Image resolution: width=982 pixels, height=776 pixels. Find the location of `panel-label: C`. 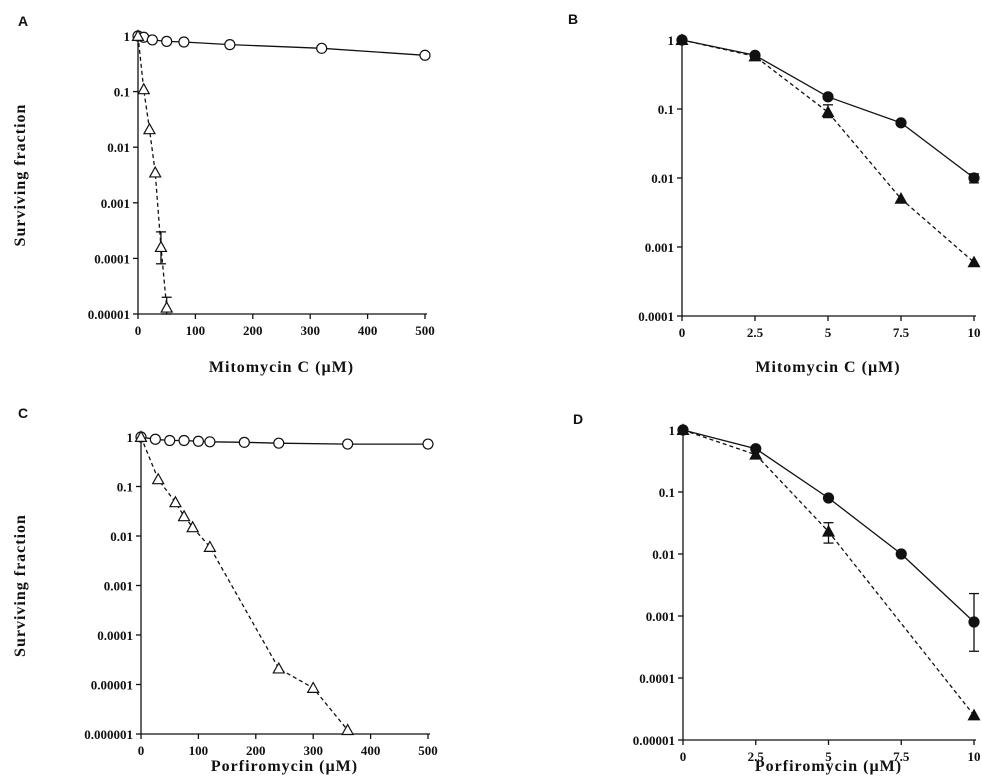

panel-label: C is located at coordinates (23, 413).